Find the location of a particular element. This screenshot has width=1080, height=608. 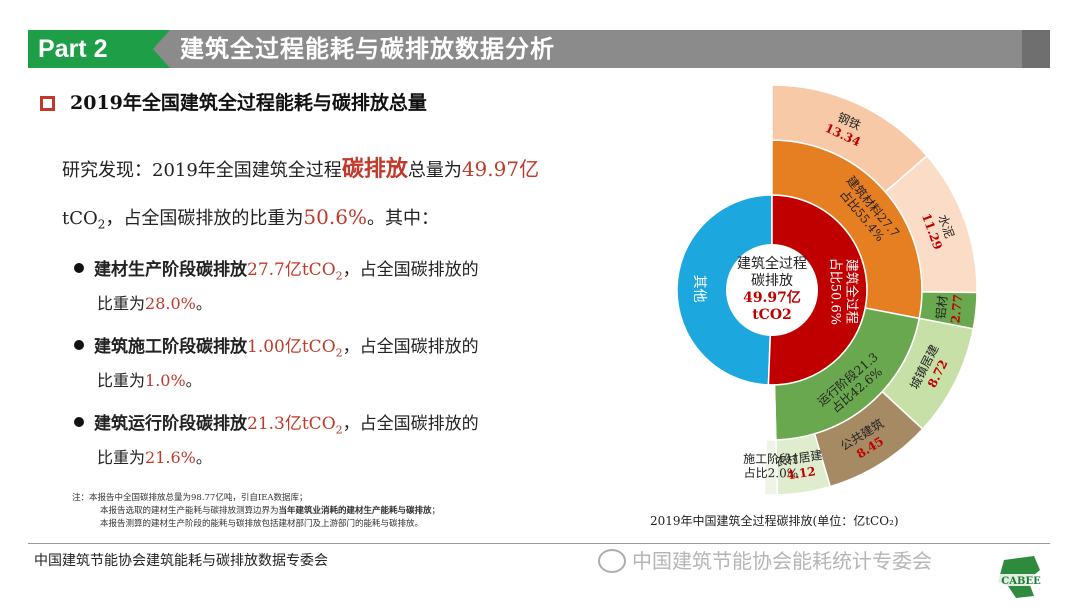

label-middle-0: 建筑材料27.7占比55.4% is located at coordinates (868, 211).